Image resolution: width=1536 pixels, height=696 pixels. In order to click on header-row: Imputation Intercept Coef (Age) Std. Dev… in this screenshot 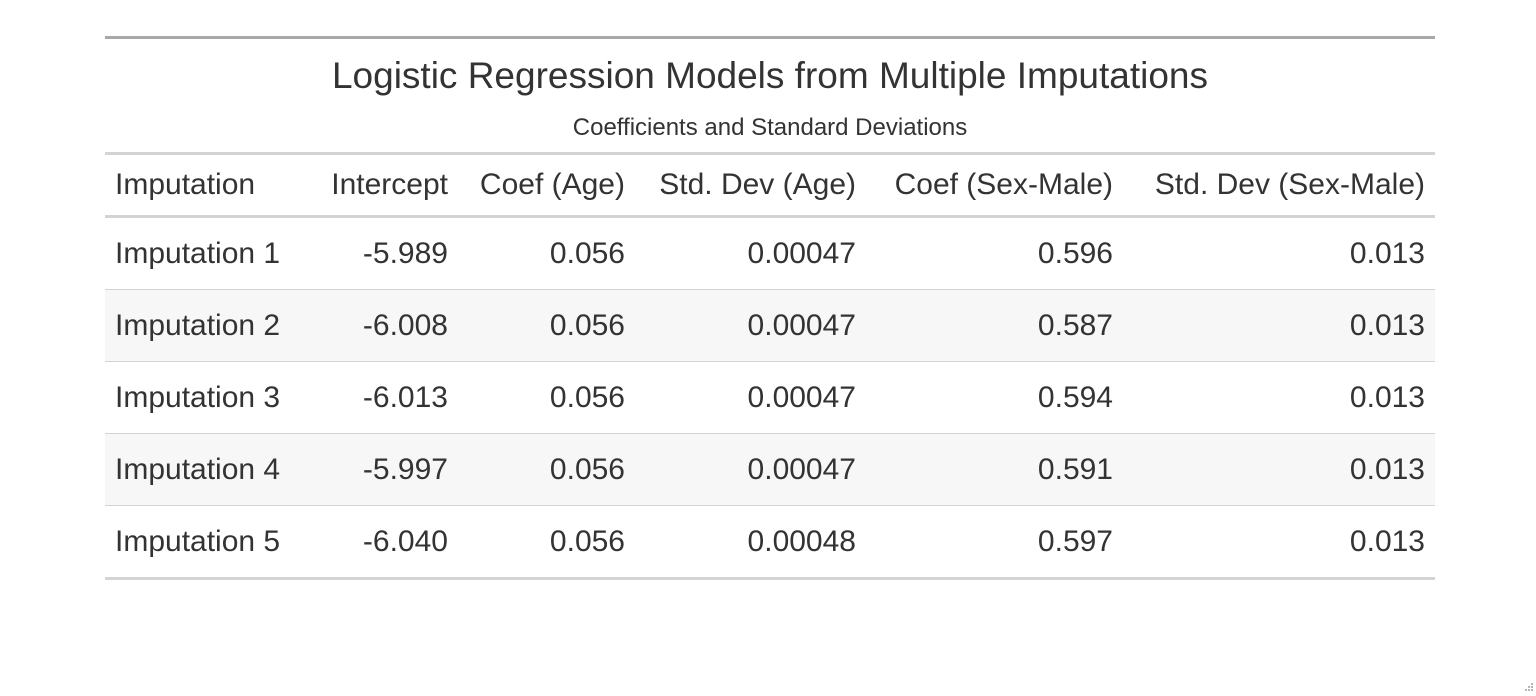, I will do `click(770, 186)`.